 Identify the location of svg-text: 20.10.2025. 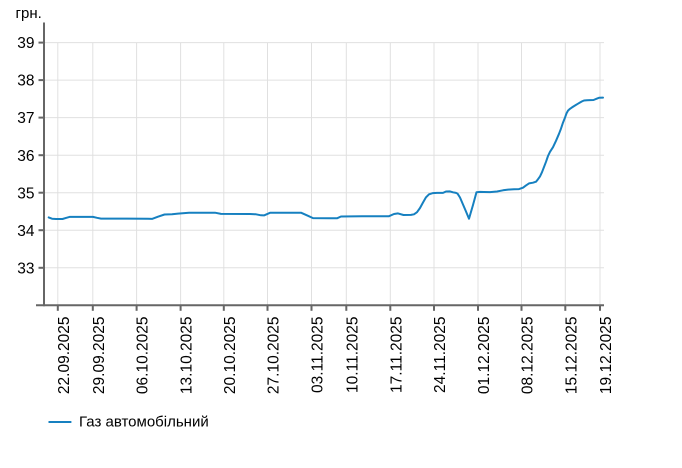
(230, 356).